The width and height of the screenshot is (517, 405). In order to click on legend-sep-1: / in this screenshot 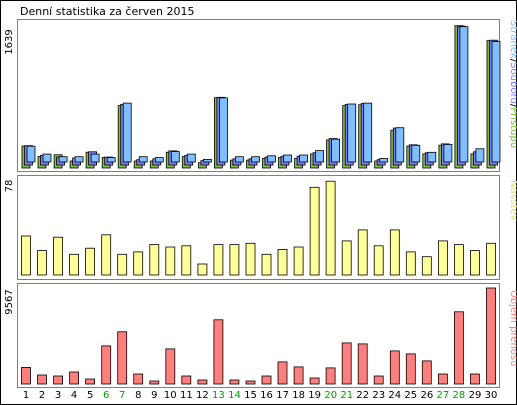, I will do `click(512, 61)`.